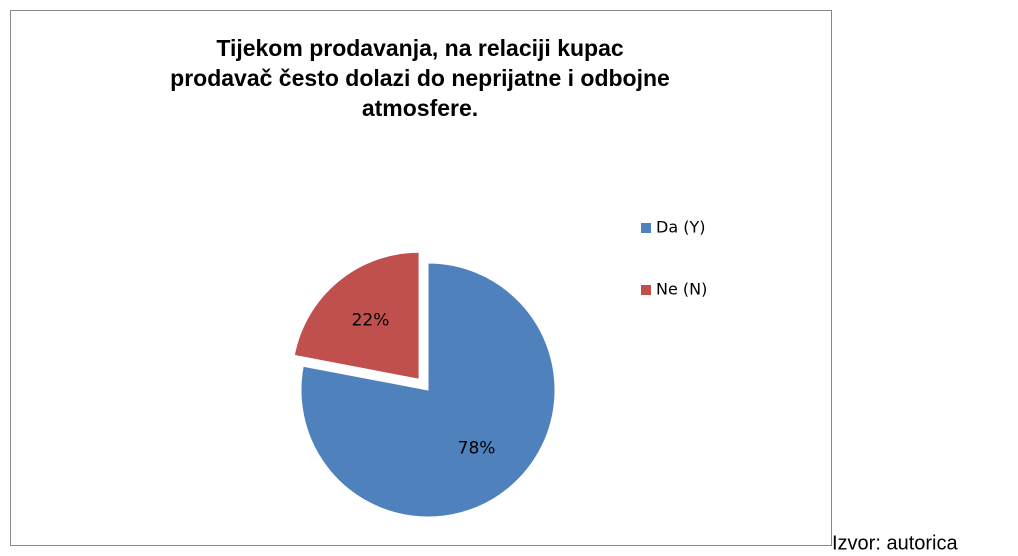 This screenshot has height=556, width=1018. What do you see at coordinates (681, 289) in the screenshot?
I see `legend-label: Ne (N)` at bounding box center [681, 289].